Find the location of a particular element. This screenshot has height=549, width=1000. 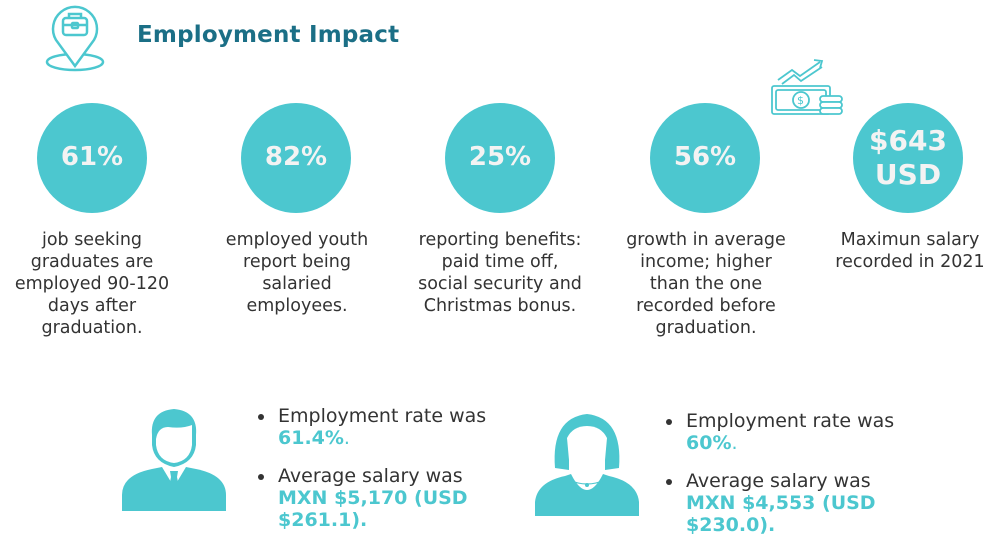

stat-circle-2: 82% is located at coordinates (296, 158).